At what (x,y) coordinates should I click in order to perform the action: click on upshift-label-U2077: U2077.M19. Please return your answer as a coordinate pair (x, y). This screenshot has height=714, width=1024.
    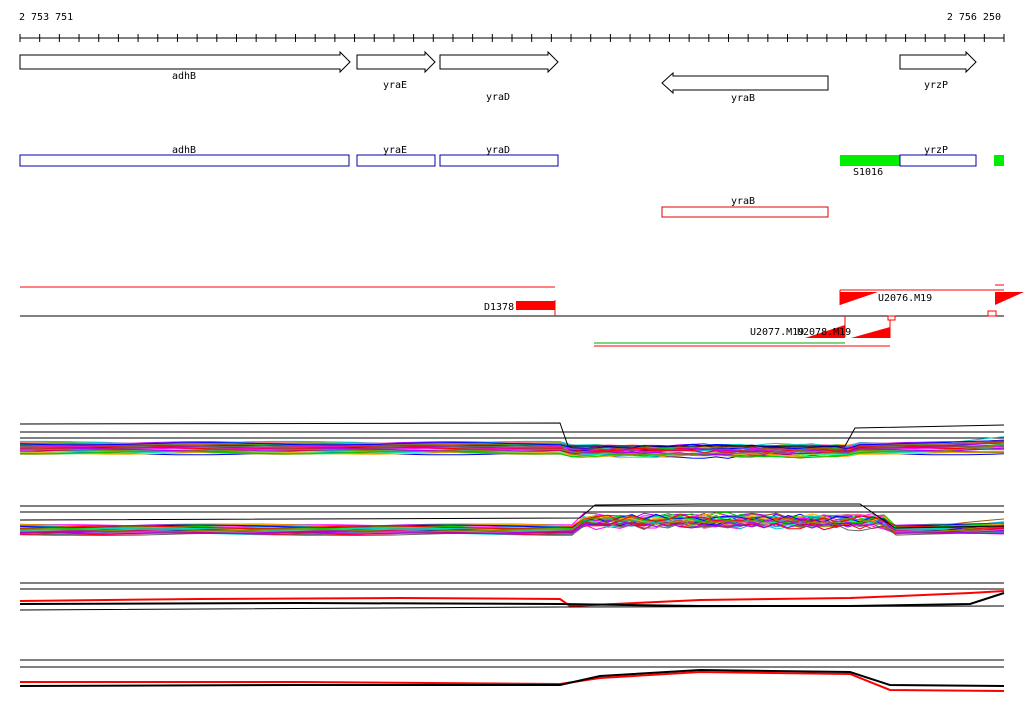
    Looking at the image, I should click on (777, 332).